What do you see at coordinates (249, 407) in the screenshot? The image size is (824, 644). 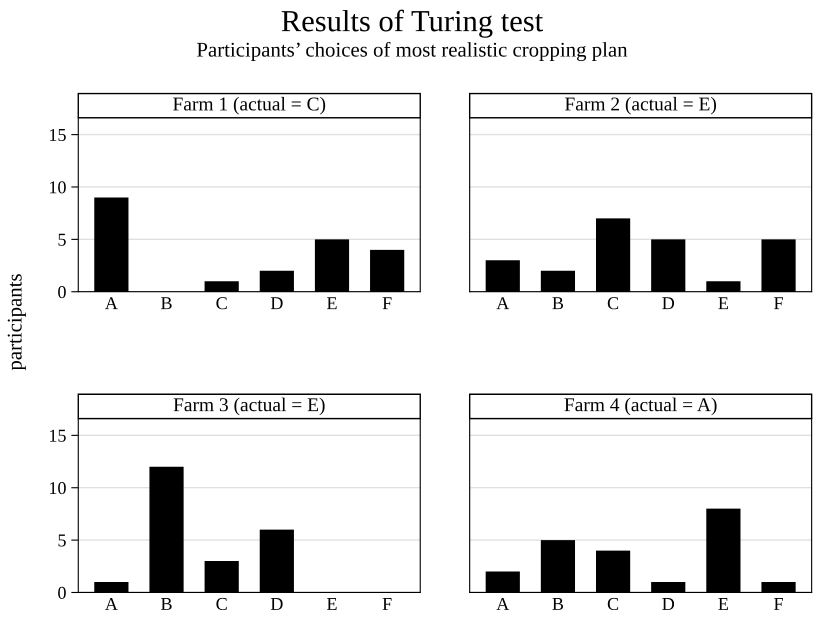 I see `chart-title: Farm 3 (actual = E)` at bounding box center [249, 407].